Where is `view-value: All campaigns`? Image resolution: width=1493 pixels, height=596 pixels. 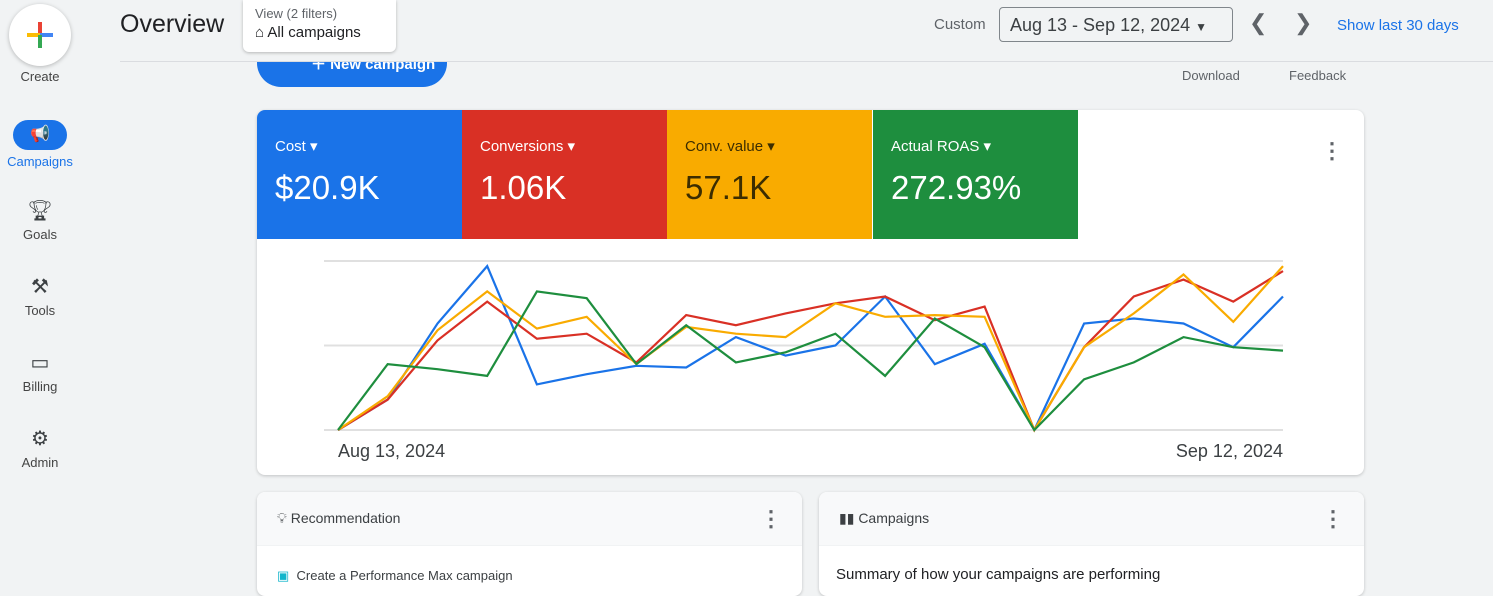
view-value: All campaigns is located at coordinates (314, 32).